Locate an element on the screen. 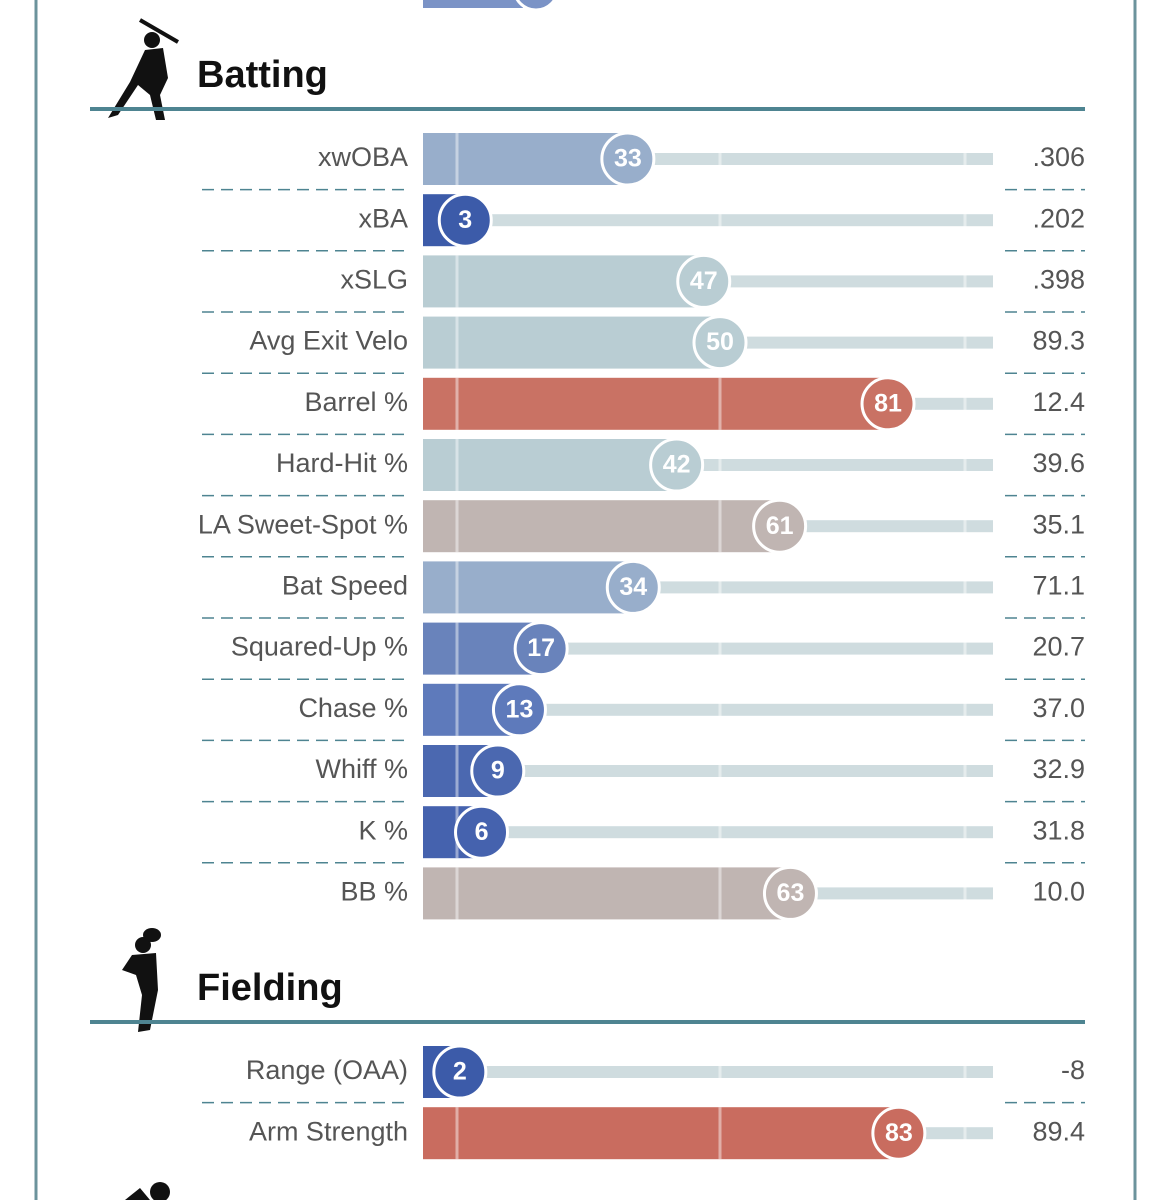 This screenshot has height=1200, width=1171. metric-label: Squared-Up % is located at coordinates (319, 647).